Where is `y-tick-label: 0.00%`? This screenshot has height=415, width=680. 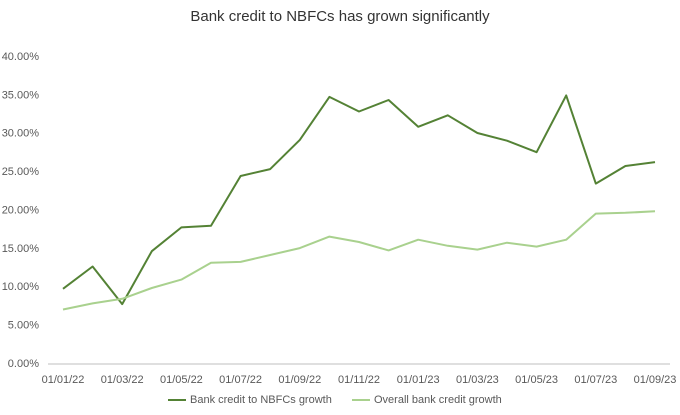 y-tick-label: 0.00% is located at coordinates (23, 364).